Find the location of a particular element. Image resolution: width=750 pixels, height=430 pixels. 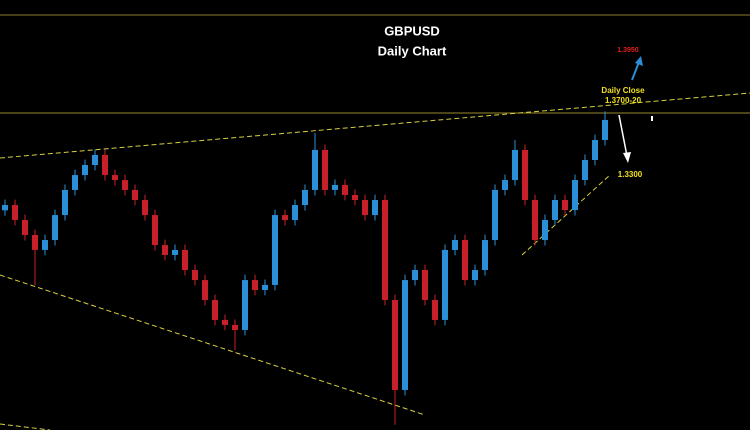

annotation: 1.3700-20 is located at coordinates (623, 100).